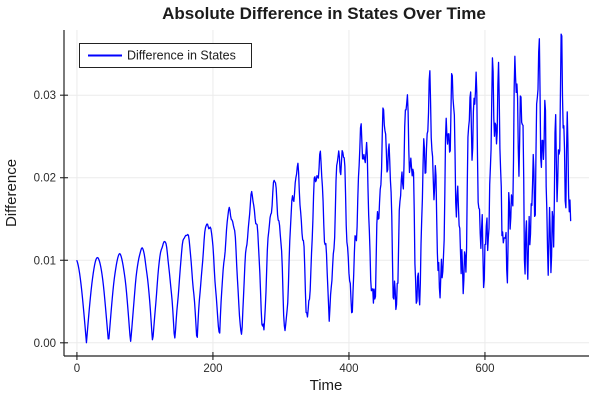 The height and width of the screenshot is (400, 600). What do you see at coordinates (484, 369) in the screenshot?
I see `x-tick-label: 600` at bounding box center [484, 369].